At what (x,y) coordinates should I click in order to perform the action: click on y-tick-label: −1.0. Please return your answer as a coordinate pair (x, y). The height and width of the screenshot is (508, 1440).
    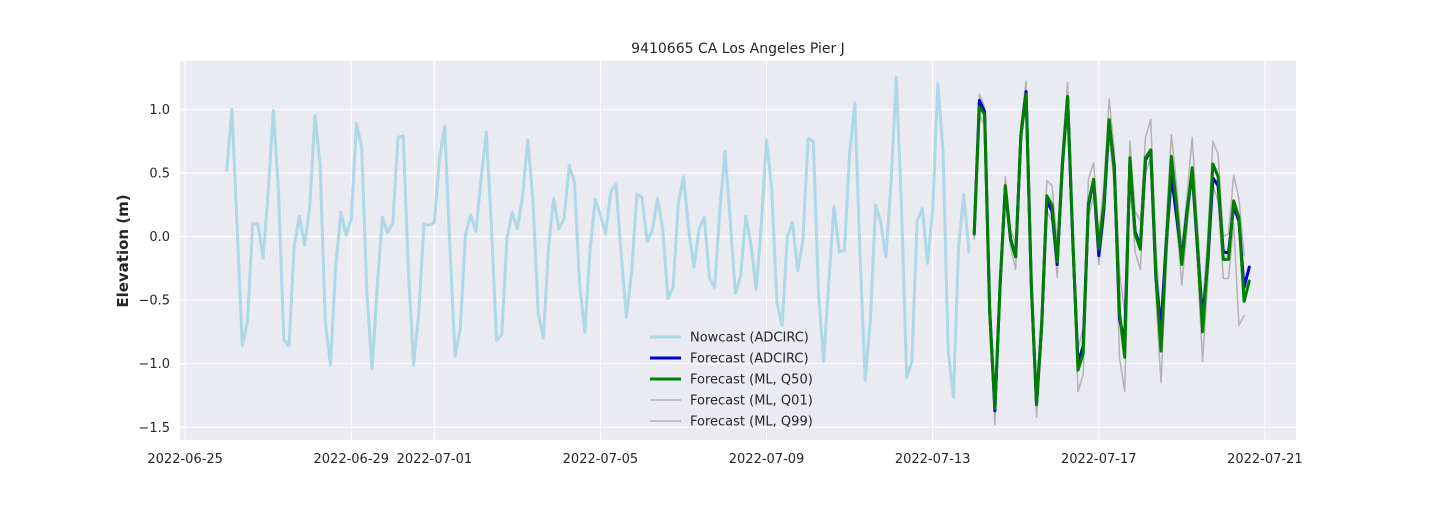
    Looking at the image, I should click on (154, 364).